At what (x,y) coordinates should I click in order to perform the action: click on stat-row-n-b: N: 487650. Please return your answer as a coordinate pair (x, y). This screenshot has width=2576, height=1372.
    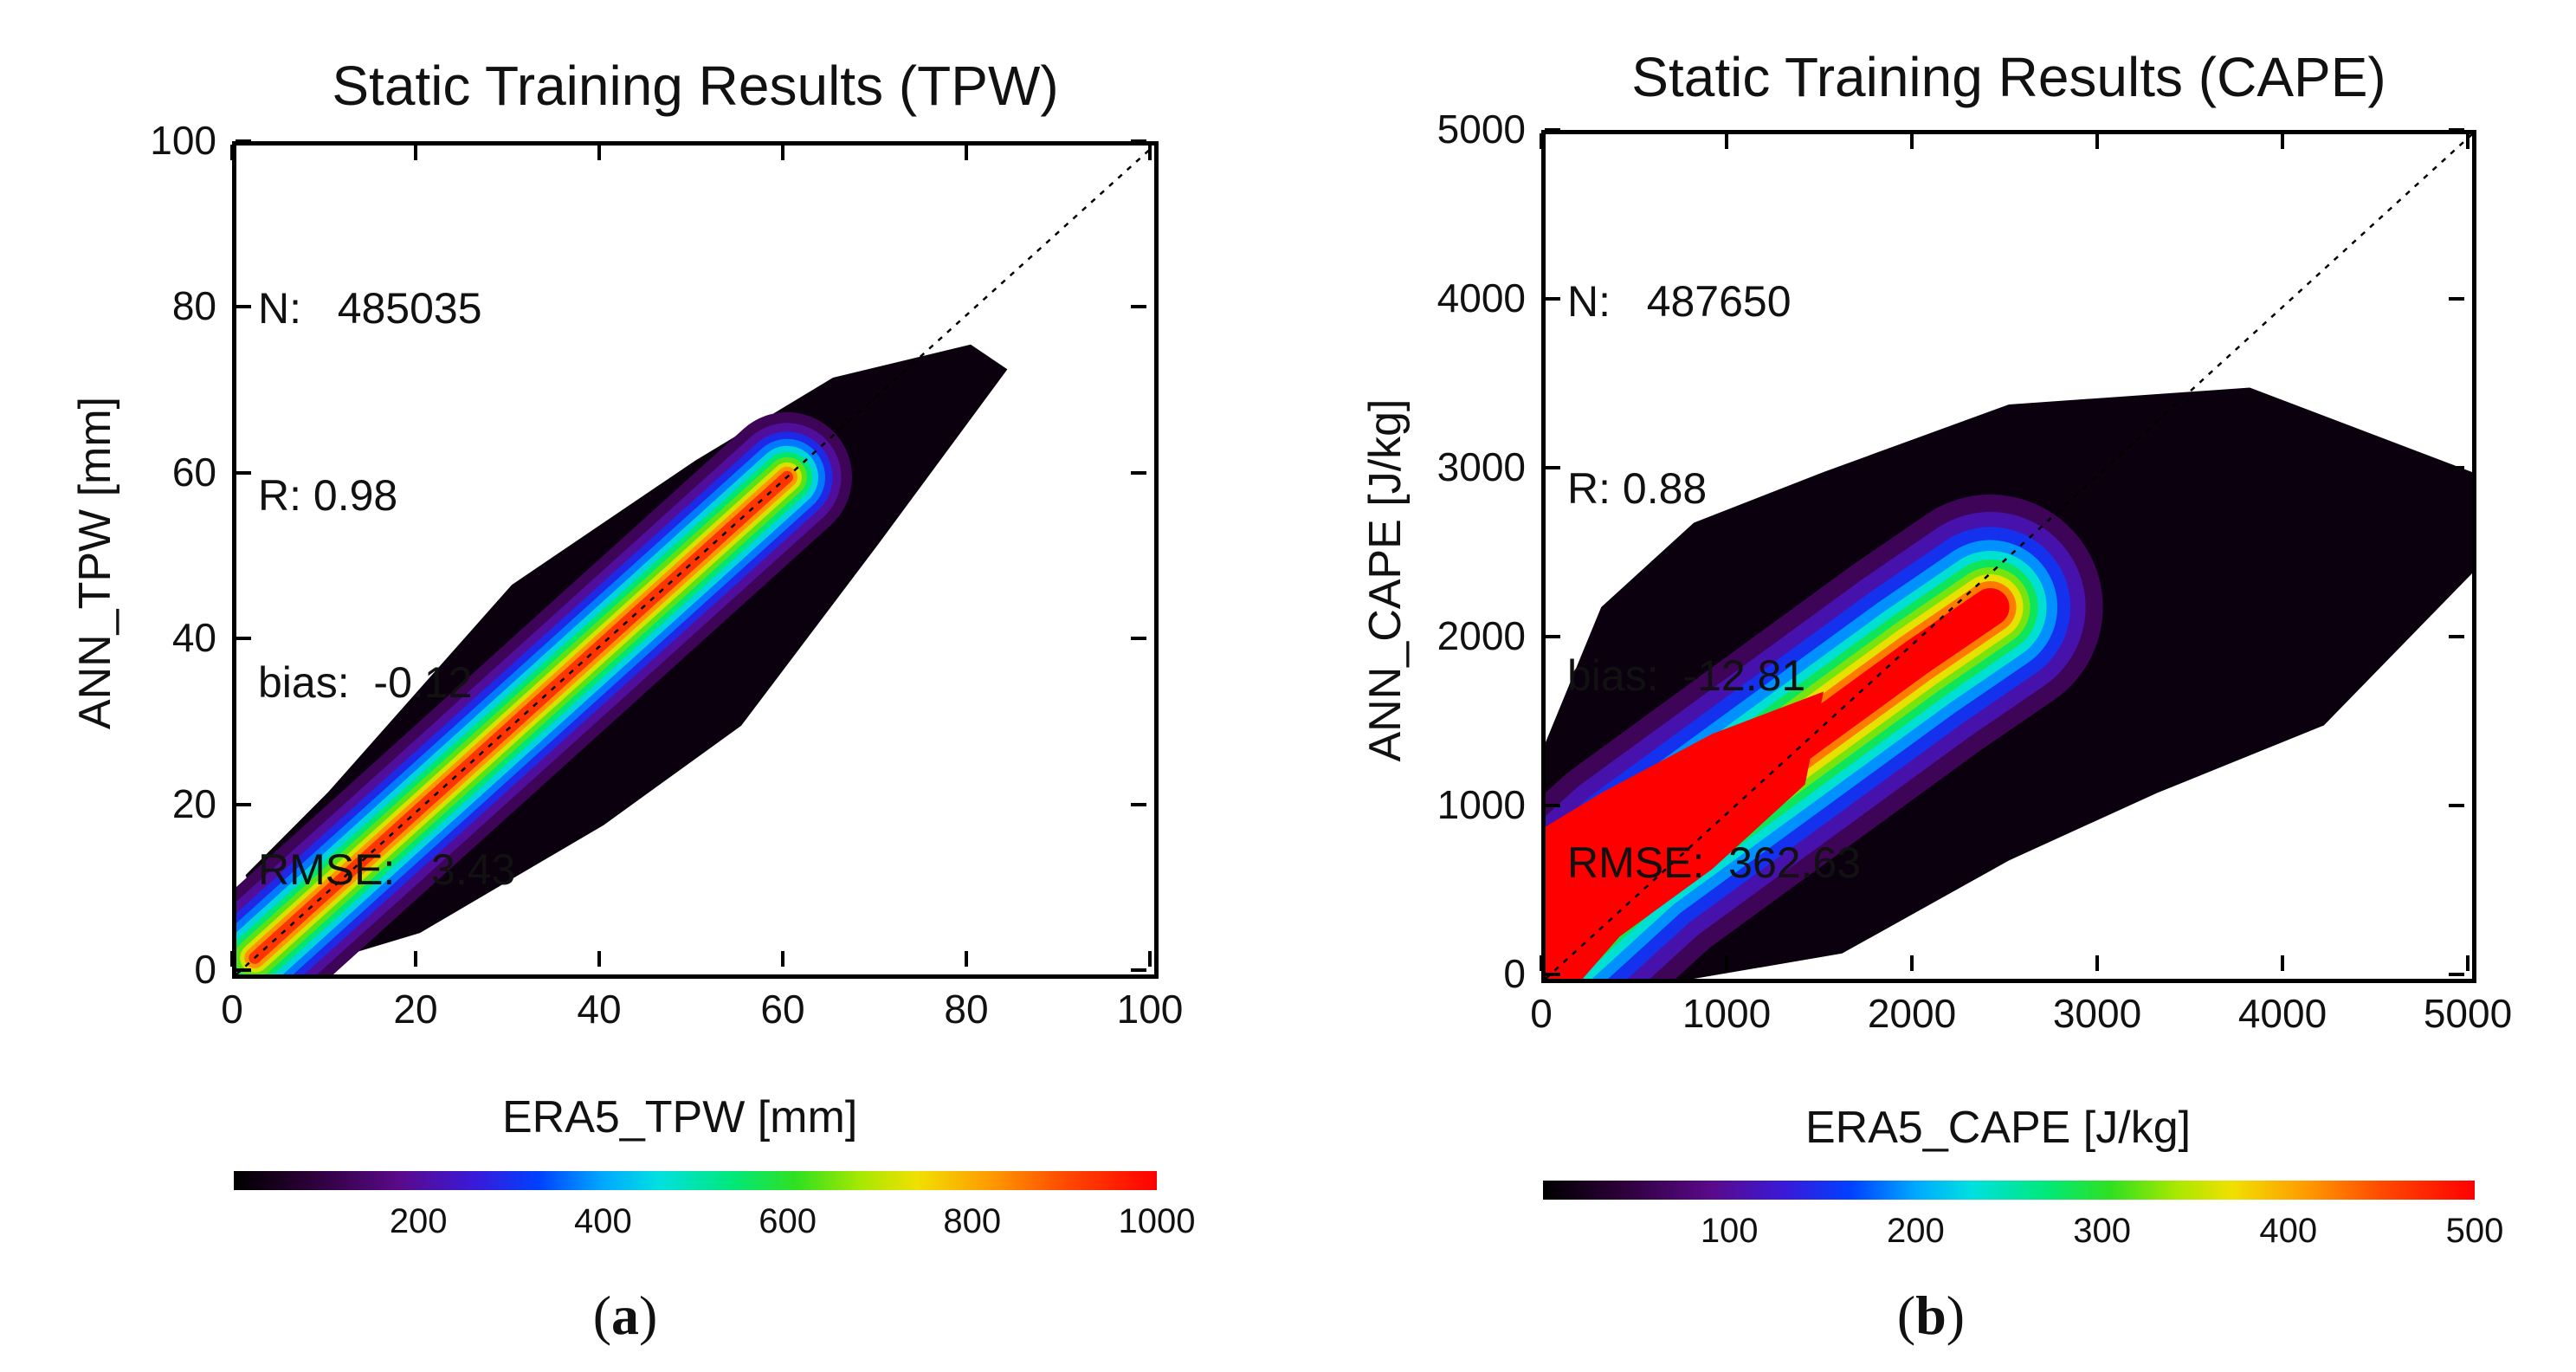
    Looking at the image, I should click on (1679, 301).